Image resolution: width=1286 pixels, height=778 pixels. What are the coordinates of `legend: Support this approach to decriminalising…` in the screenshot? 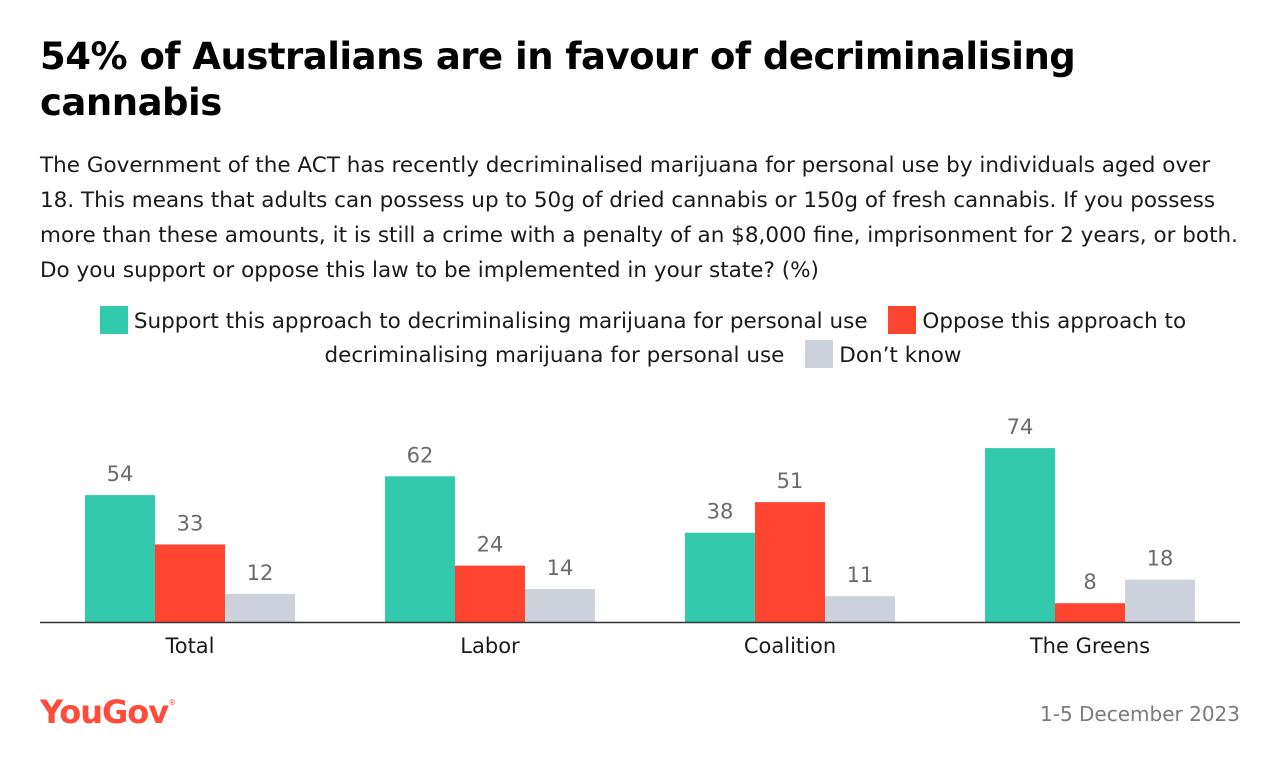 It's located at (643, 339).